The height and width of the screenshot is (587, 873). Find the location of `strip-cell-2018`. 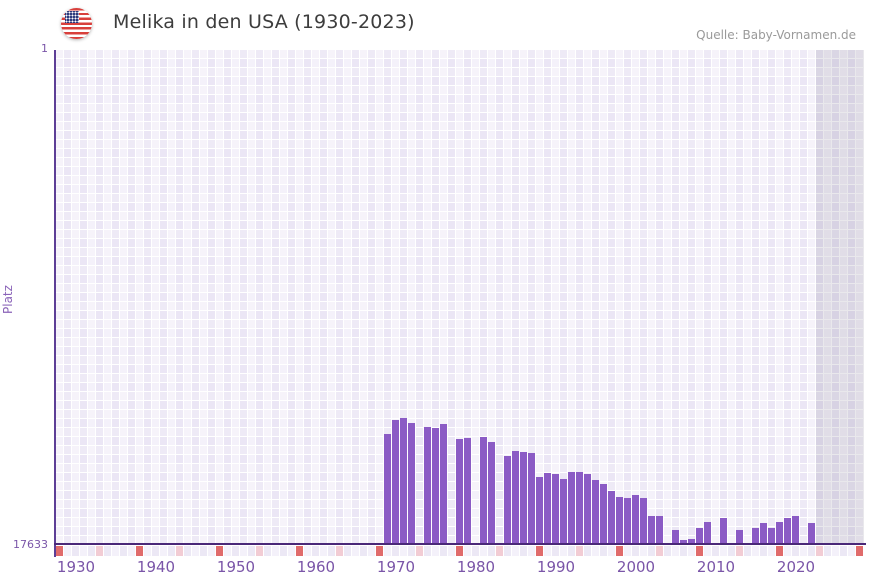

strip-cell-2018 is located at coordinates (779, 551).